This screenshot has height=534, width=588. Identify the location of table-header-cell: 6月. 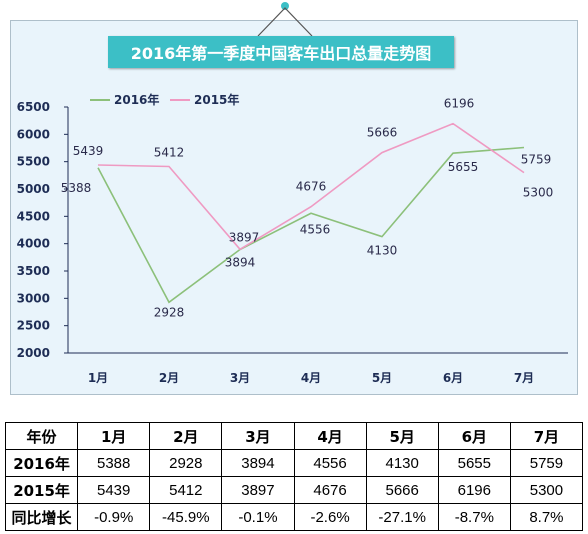
(474, 436).